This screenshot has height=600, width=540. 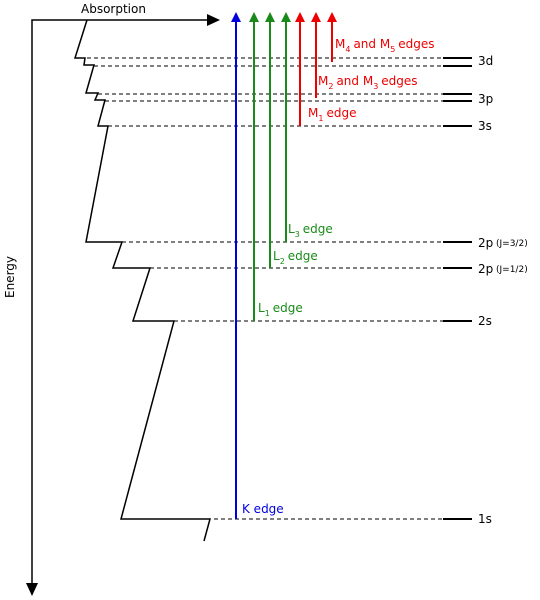 What do you see at coordinates (485, 243) in the screenshot?
I see `level-label-2p-j32: 2p` at bounding box center [485, 243].